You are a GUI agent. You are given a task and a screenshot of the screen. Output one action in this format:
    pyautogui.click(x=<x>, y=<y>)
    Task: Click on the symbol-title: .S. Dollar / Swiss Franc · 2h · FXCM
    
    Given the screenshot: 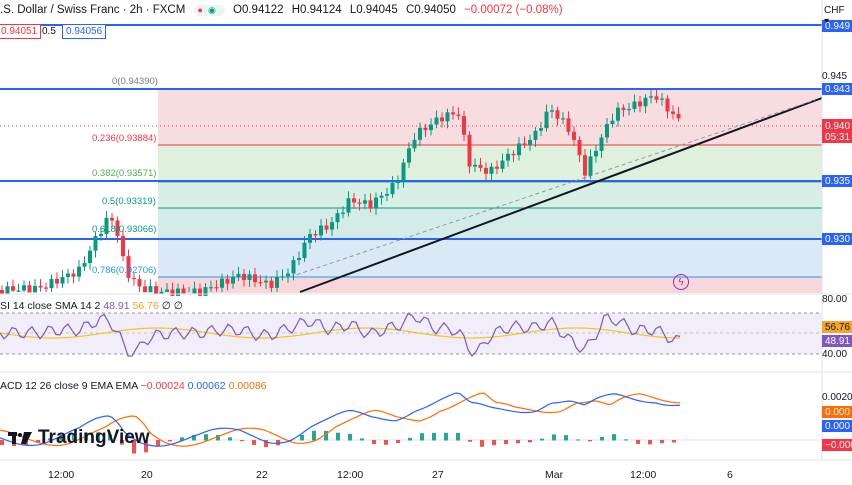 What is the action you would take?
    pyautogui.click(x=93, y=10)
    